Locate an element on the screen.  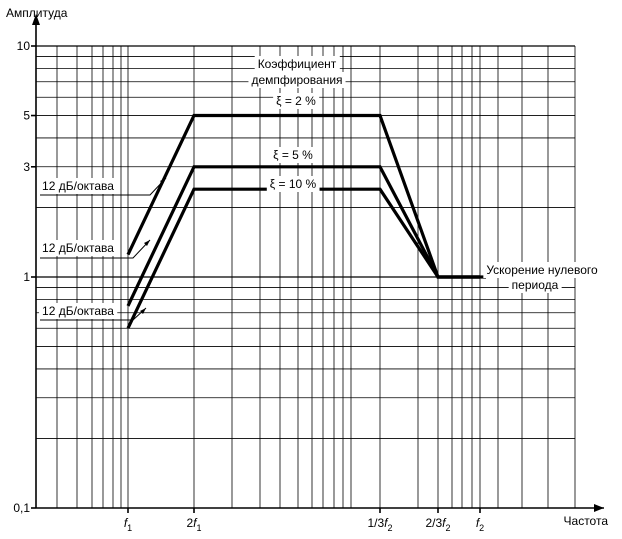
damping-title-line1: Коэффициент is located at coordinates (297, 64).